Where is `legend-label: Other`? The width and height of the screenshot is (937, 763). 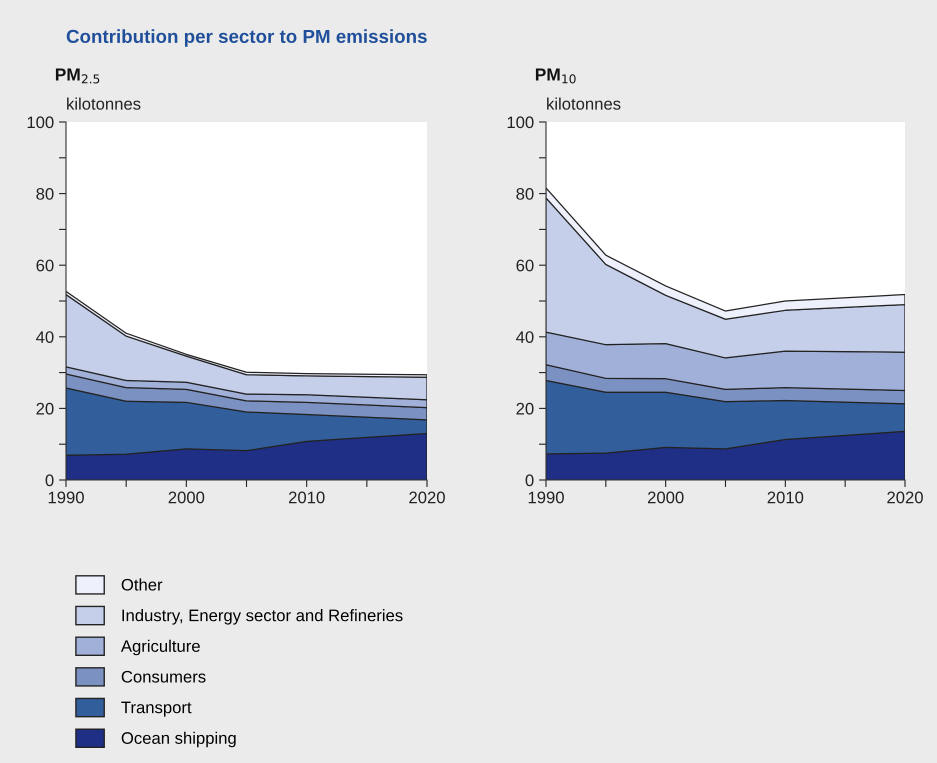 legend-label: Other is located at coordinates (142, 584).